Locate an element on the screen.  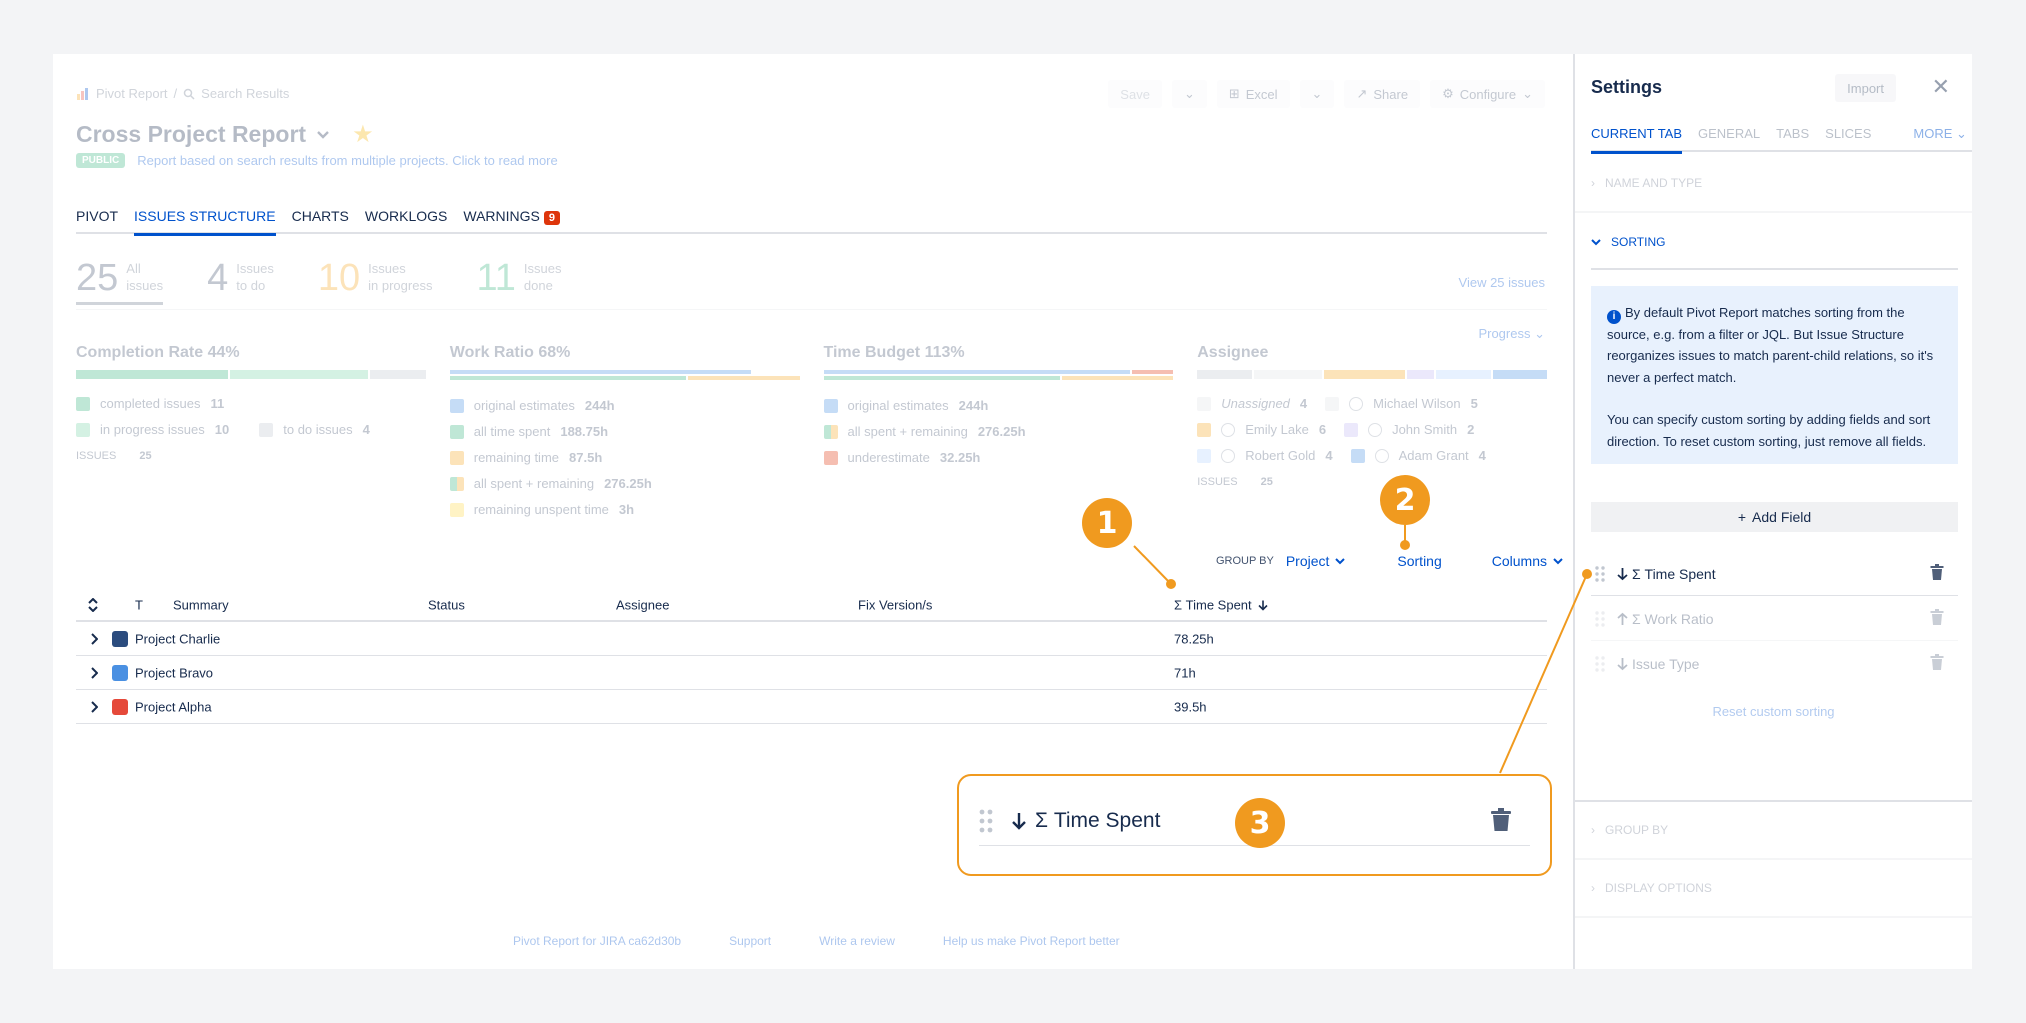
col-status: Status is located at coordinates (446, 605).